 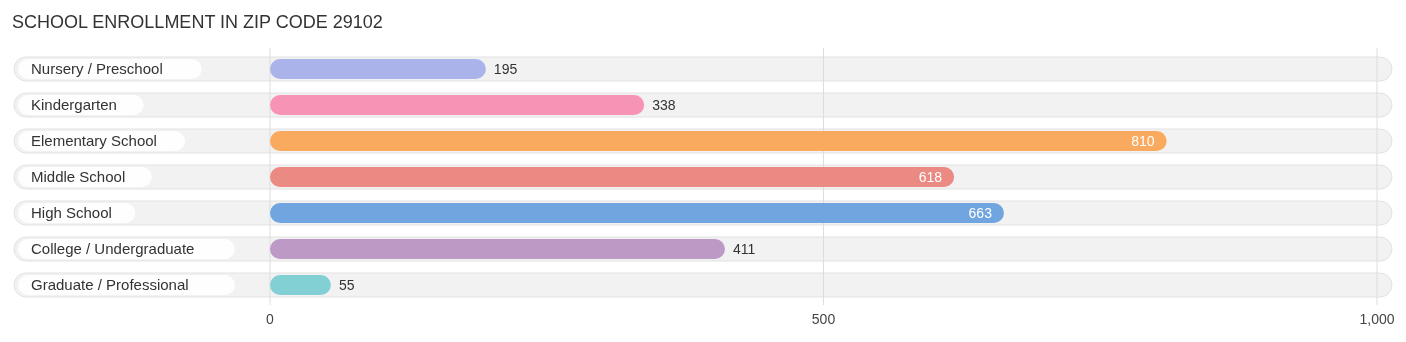 I want to click on data-label: 810, so click(x=1143, y=141).